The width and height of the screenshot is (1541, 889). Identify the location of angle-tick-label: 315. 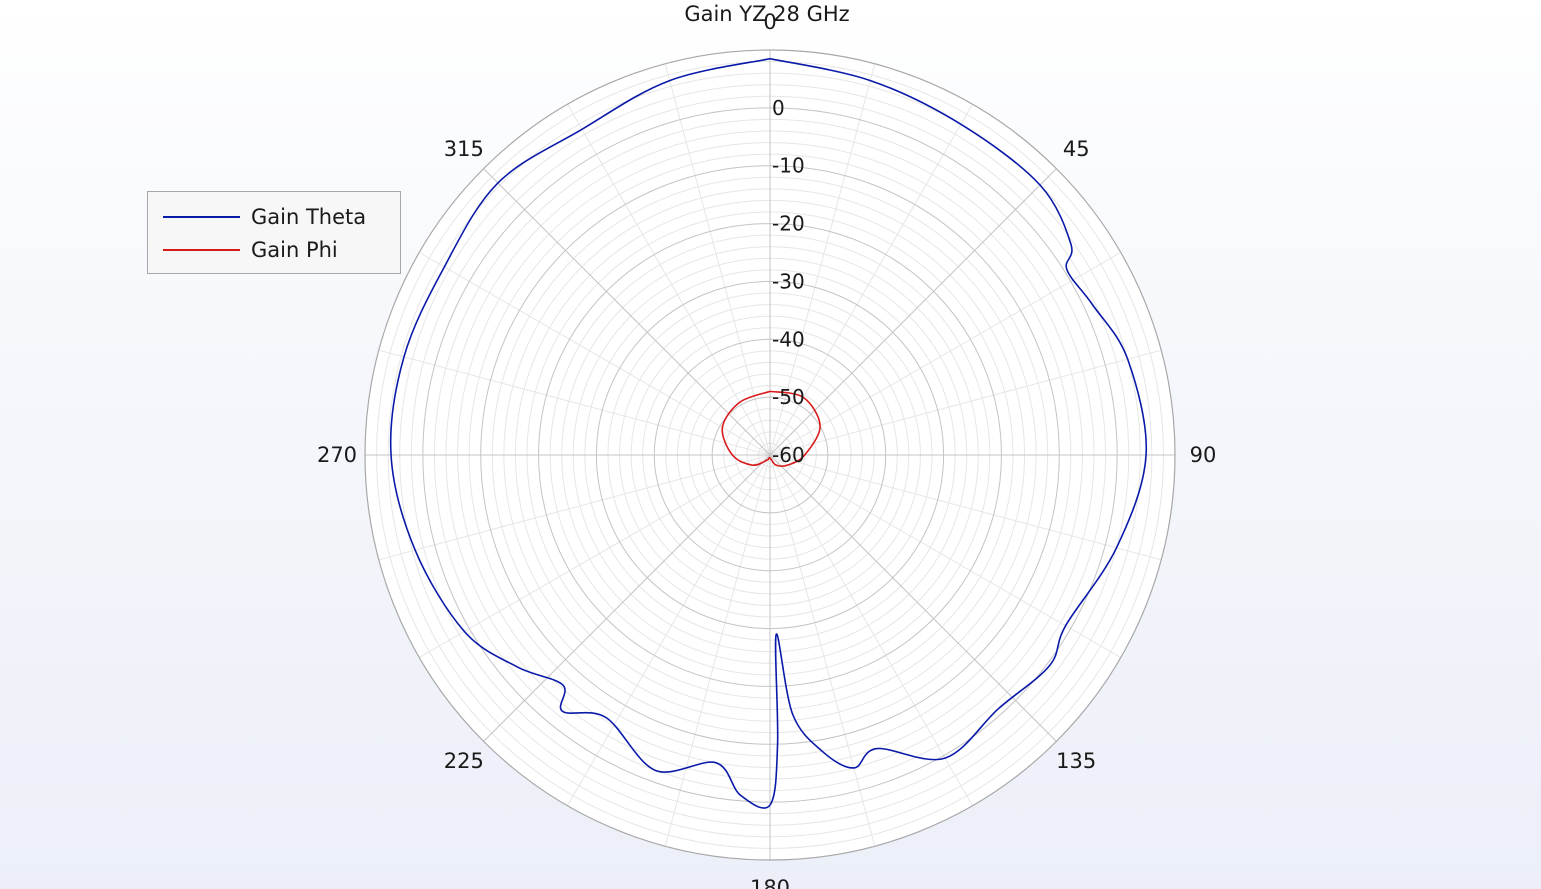
(464, 149).